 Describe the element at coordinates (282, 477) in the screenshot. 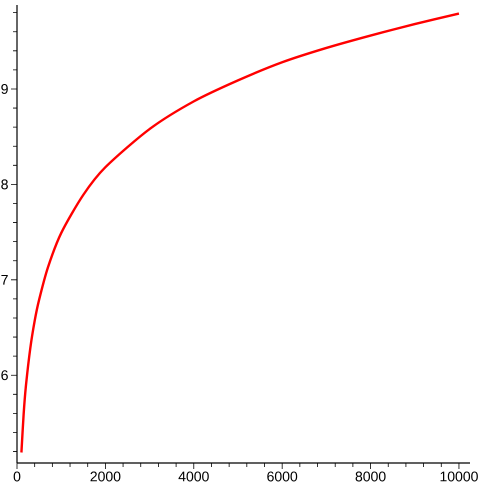

I see `x-tick-label: 6000` at that location.